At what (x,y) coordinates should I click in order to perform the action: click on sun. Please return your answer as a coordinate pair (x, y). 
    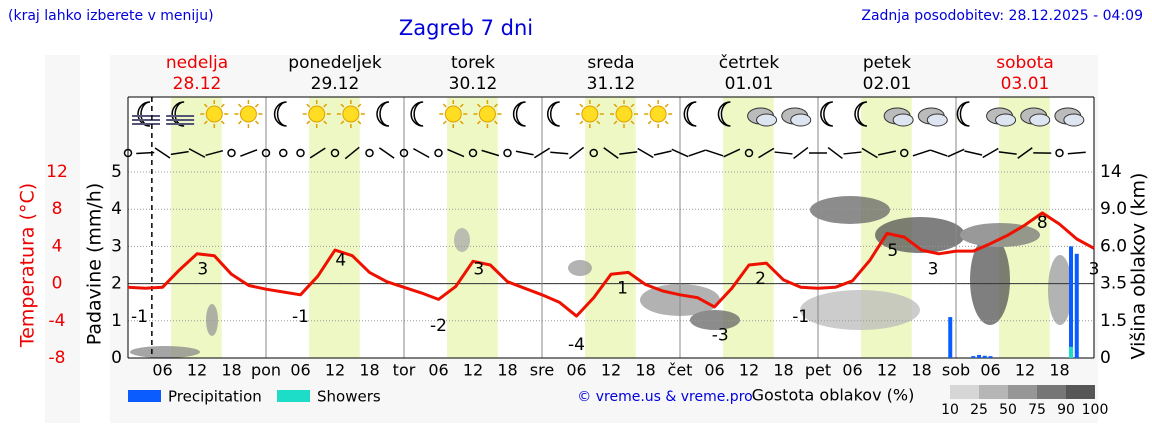
    Looking at the image, I should click on (317, 114).